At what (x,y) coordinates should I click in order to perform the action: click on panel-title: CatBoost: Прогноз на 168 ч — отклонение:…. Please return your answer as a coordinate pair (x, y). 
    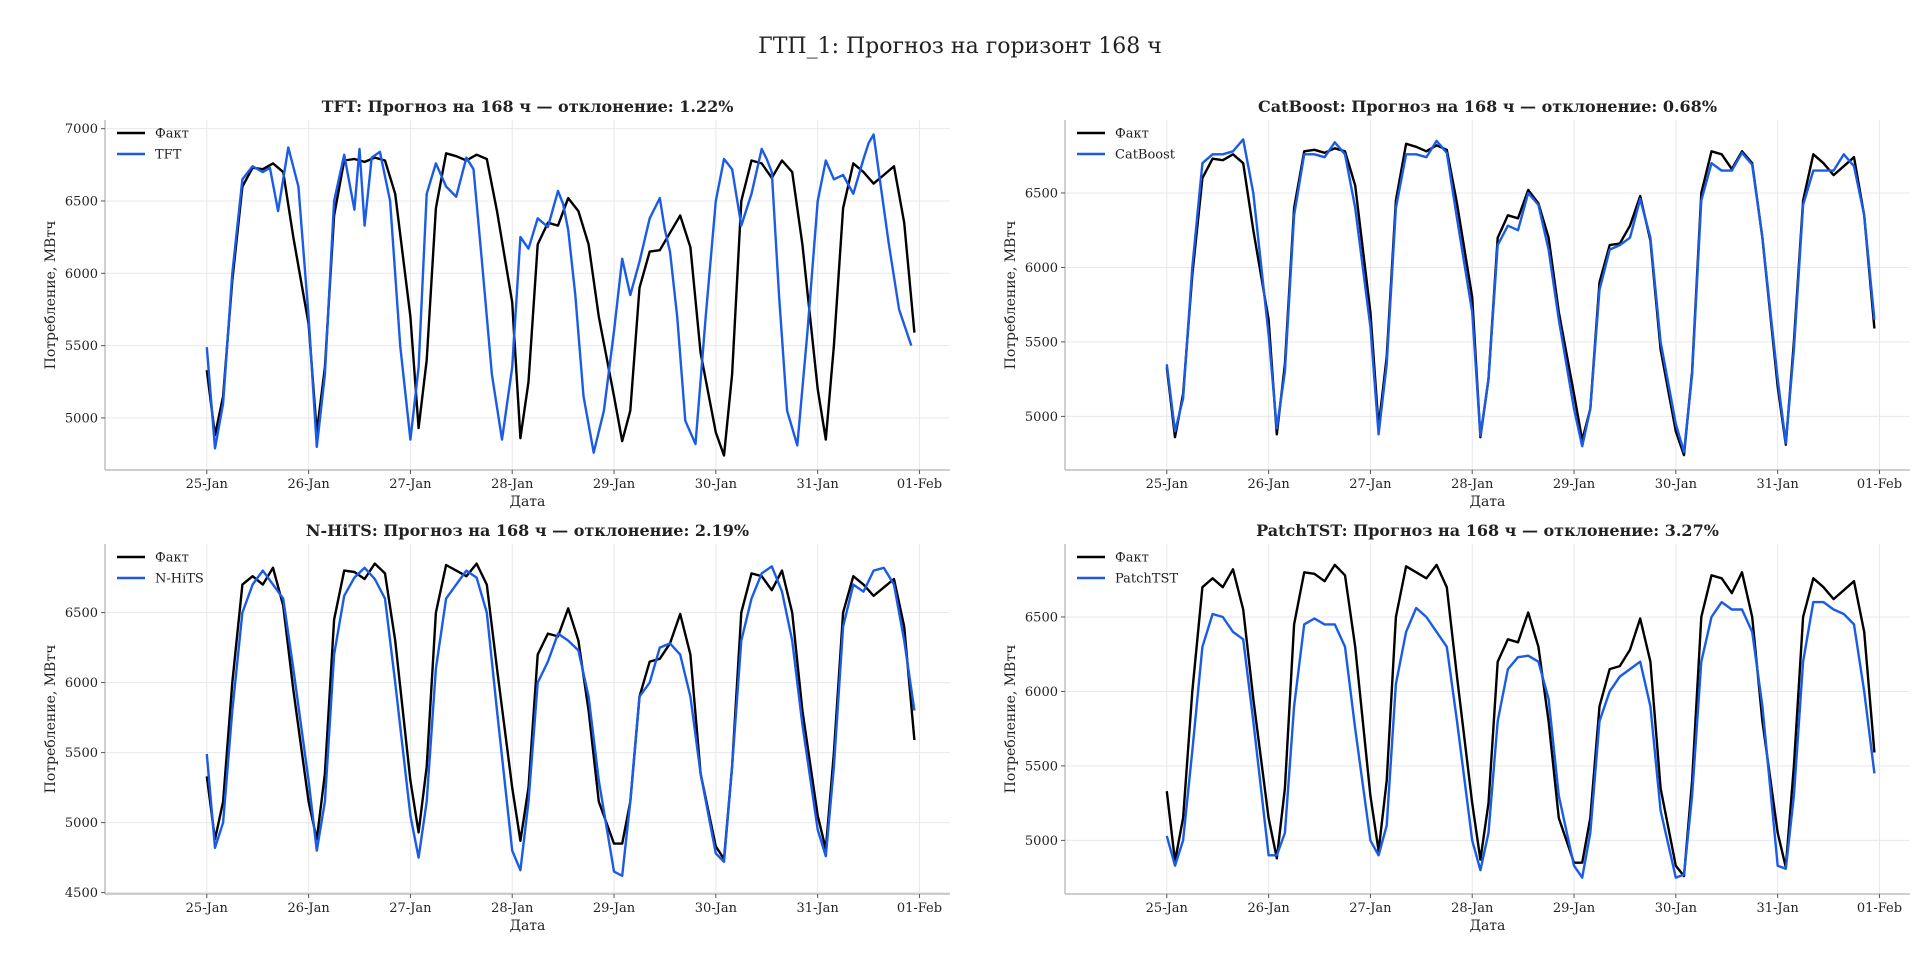
    Looking at the image, I should click on (1487, 106).